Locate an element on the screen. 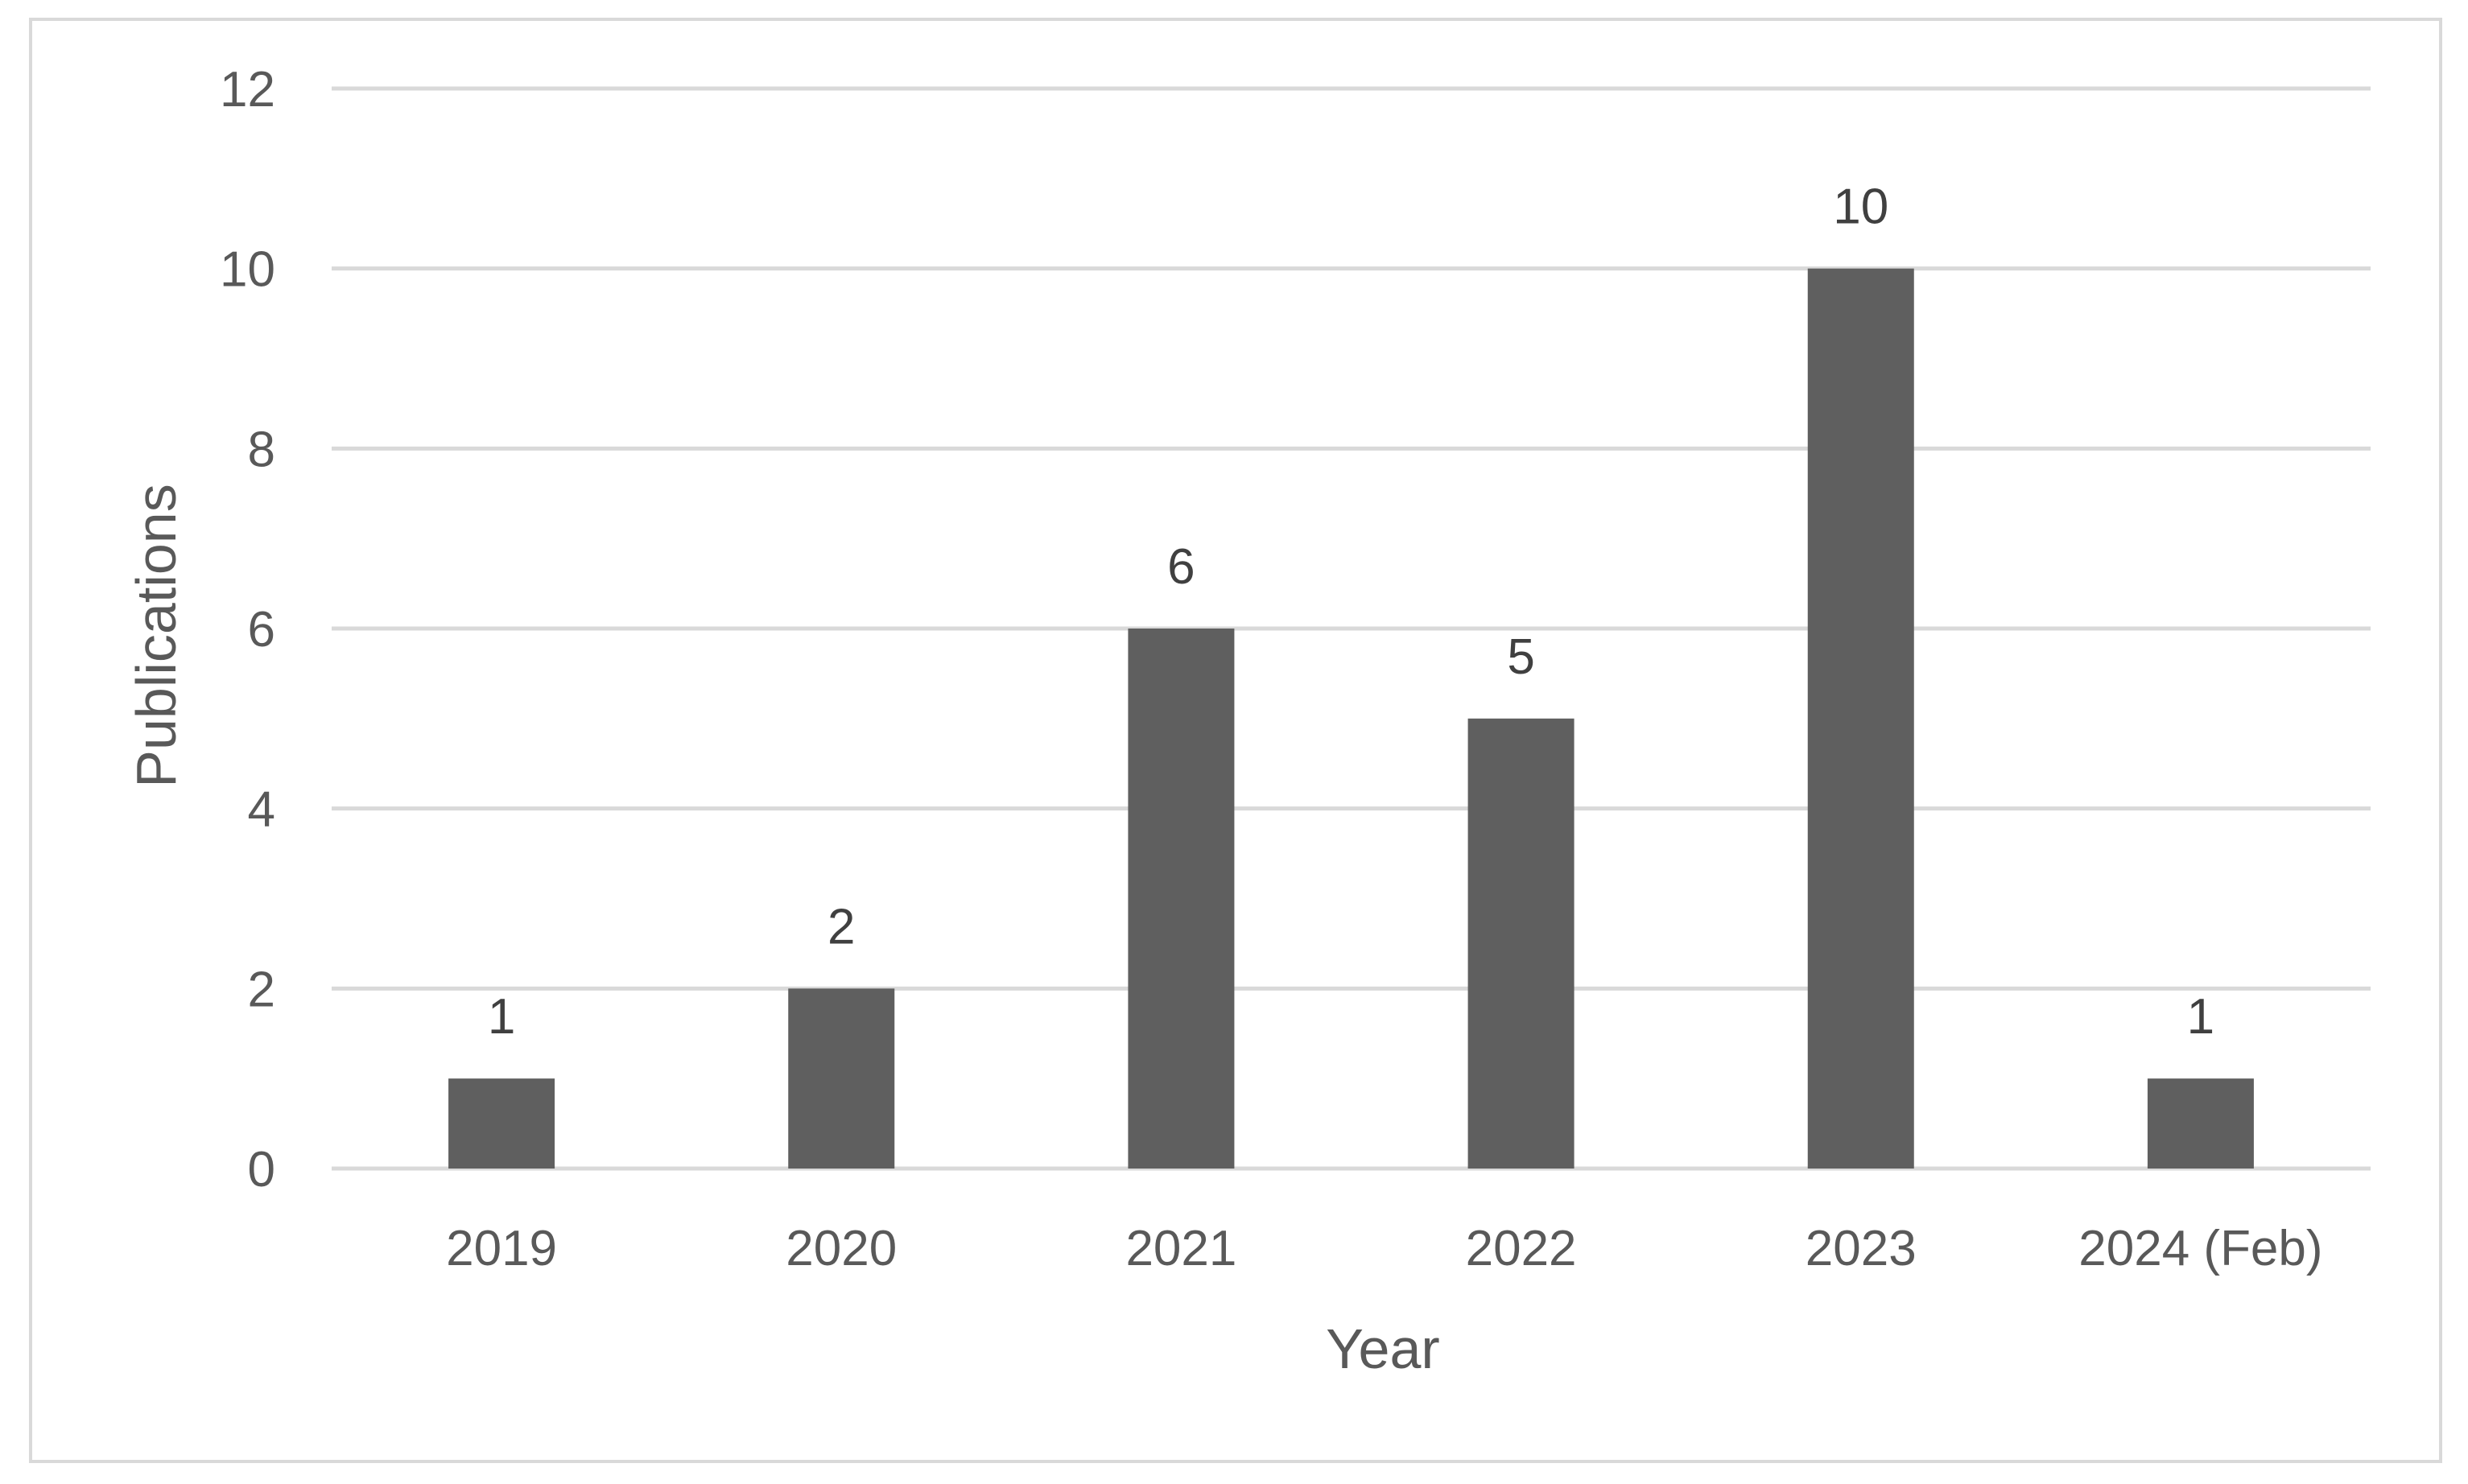 The width and height of the screenshot is (2468, 1484). x-tick-label: 2020 is located at coordinates (841, 1248).